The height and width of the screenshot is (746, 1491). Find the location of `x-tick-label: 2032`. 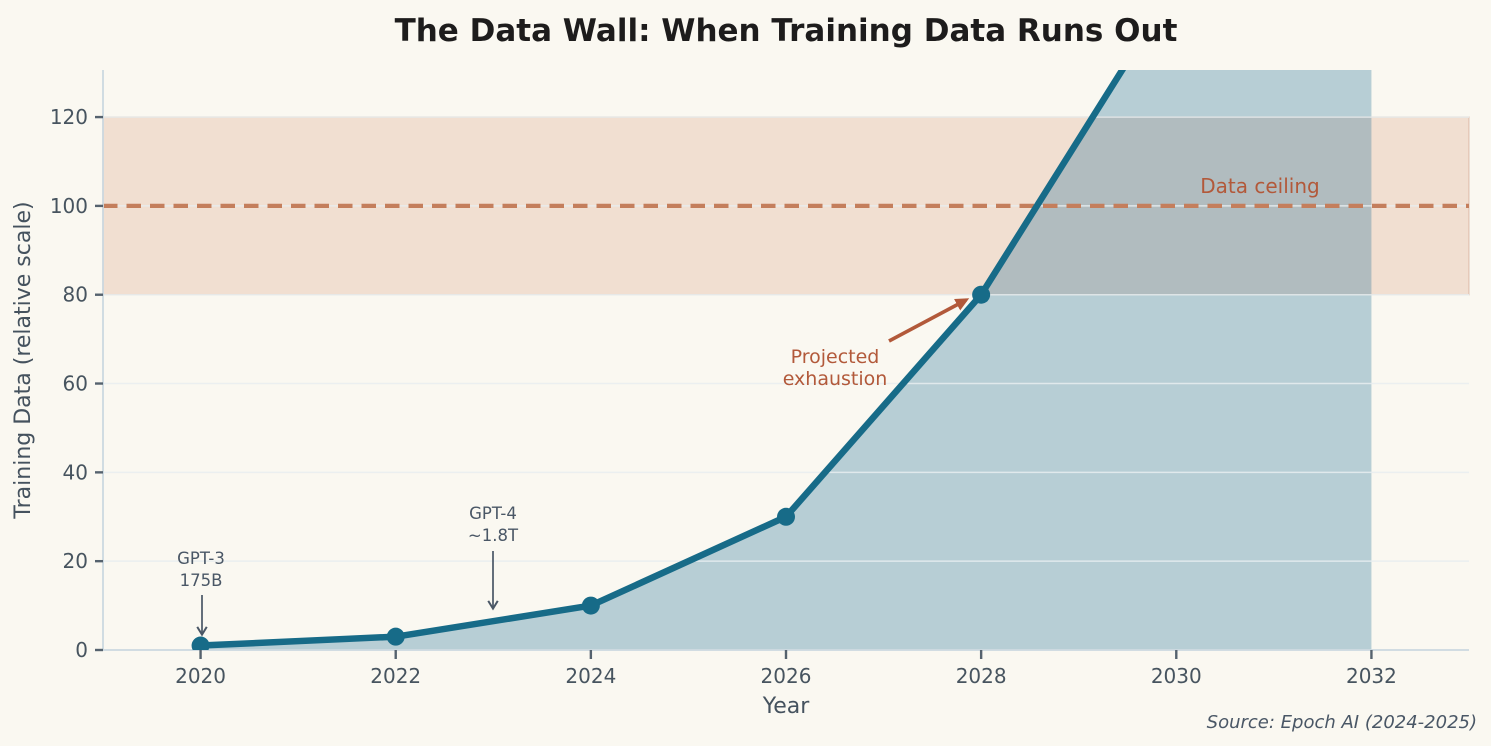

x-tick-label: 2032 is located at coordinates (1371, 676).